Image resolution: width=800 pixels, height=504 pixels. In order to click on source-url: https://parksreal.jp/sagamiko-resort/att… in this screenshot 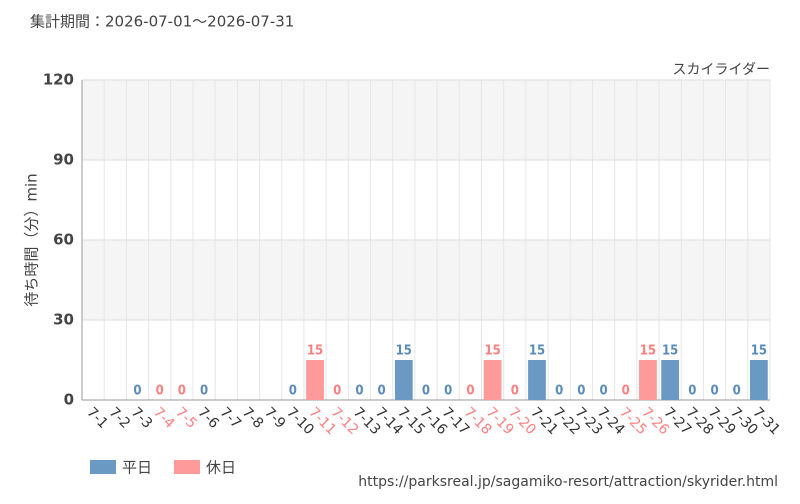, I will do `click(568, 482)`.